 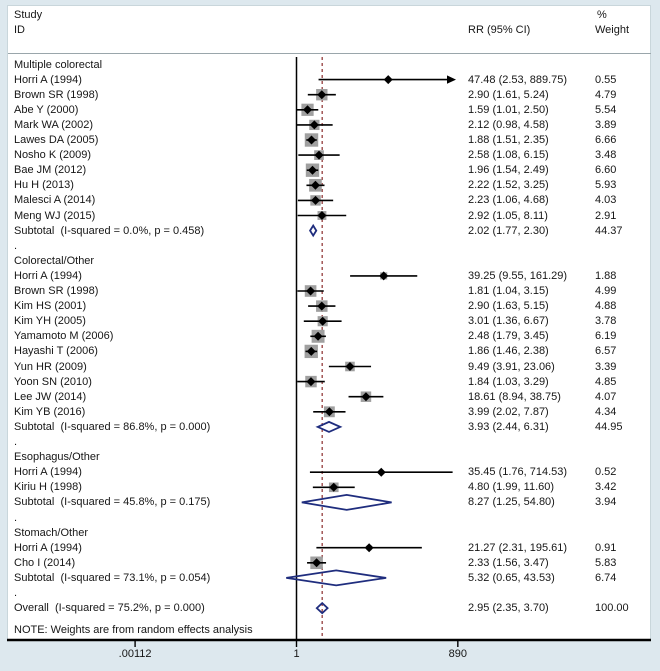 I want to click on study-label: Kim YH (2005), so click(x=50, y=321).